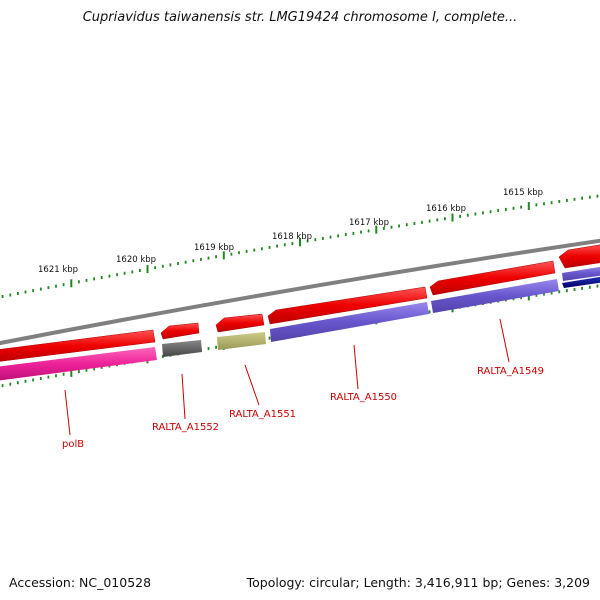 The height and width of the screenshot is (600, 600). I want to click on gene-block-polb, so click(78, 364).